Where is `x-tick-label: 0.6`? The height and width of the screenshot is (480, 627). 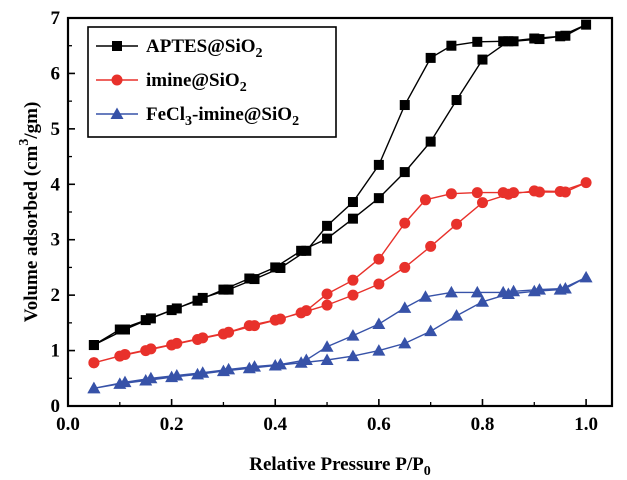
x-tick-label: 0.6 is located at coordinates (379, 424).